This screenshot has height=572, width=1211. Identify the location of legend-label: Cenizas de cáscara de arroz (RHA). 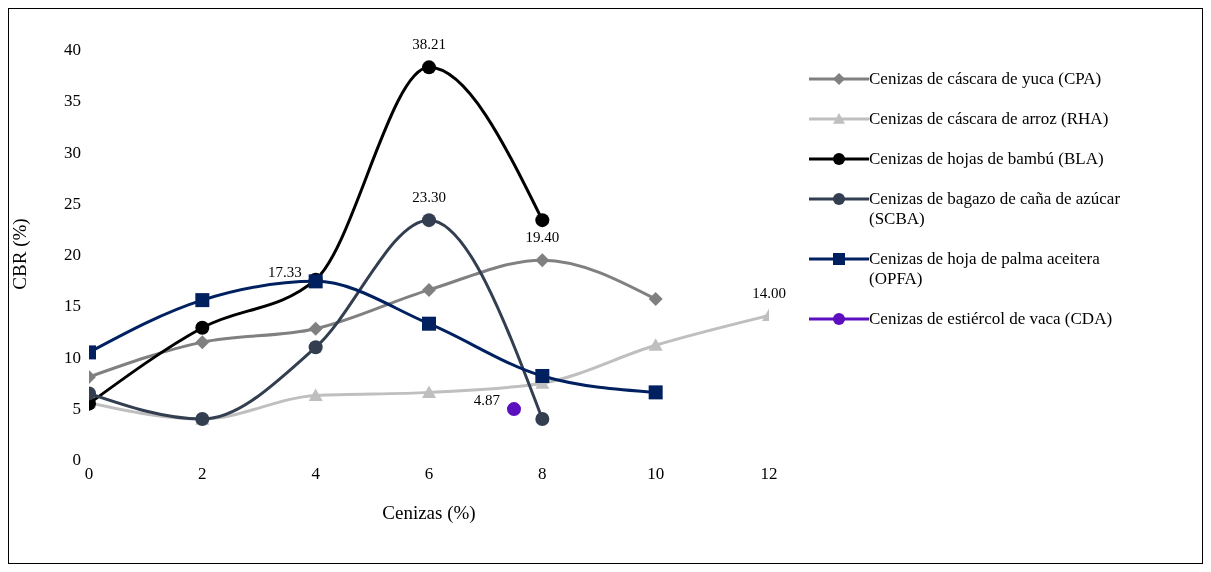
(989, 119).